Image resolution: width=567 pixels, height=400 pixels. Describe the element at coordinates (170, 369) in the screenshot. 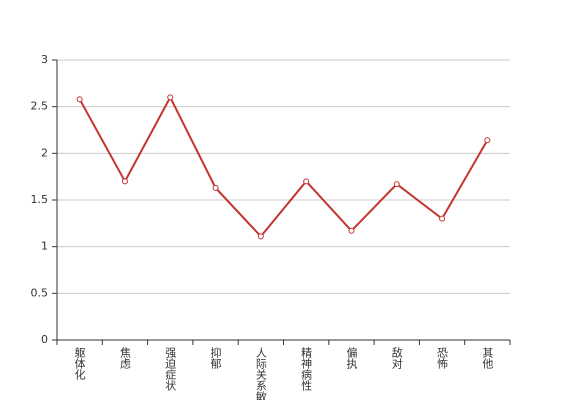

I see `x-tick-label: 强迫症状` at that location.